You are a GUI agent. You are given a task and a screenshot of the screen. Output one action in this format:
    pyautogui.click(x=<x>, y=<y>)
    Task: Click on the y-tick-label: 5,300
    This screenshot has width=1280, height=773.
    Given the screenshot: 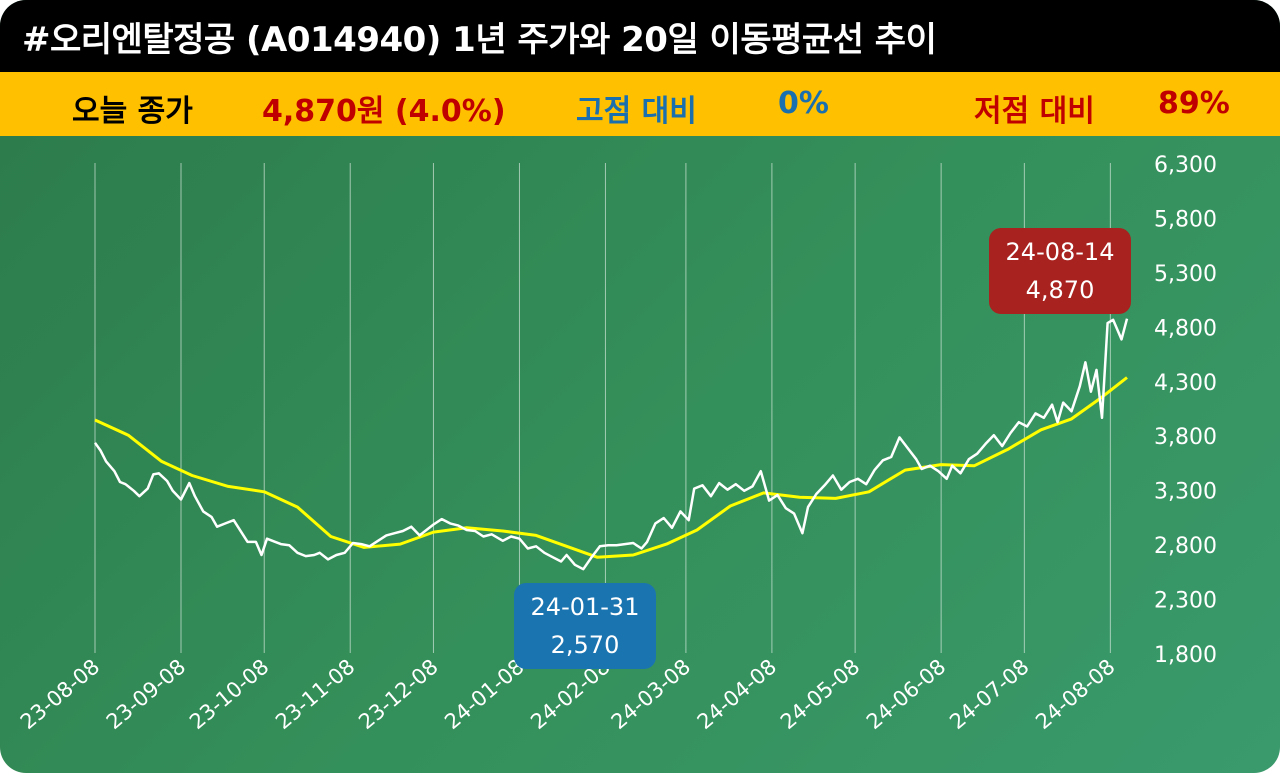 What is the action you would take?
    pyautogui.click(x=1185, y=274)
    